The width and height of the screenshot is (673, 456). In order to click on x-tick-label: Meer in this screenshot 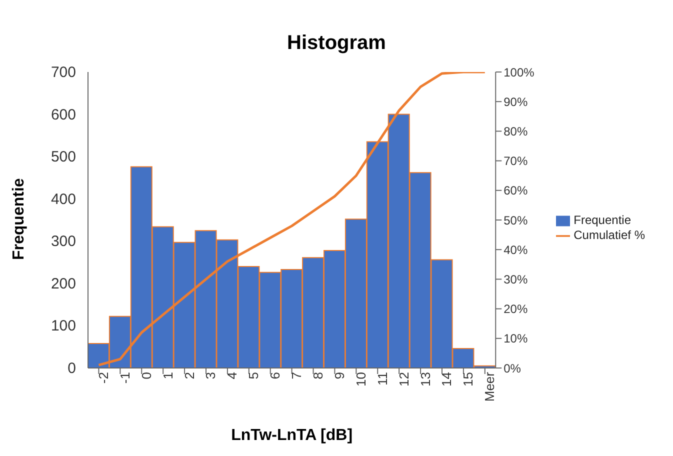, I will do `click(490, 386)`.